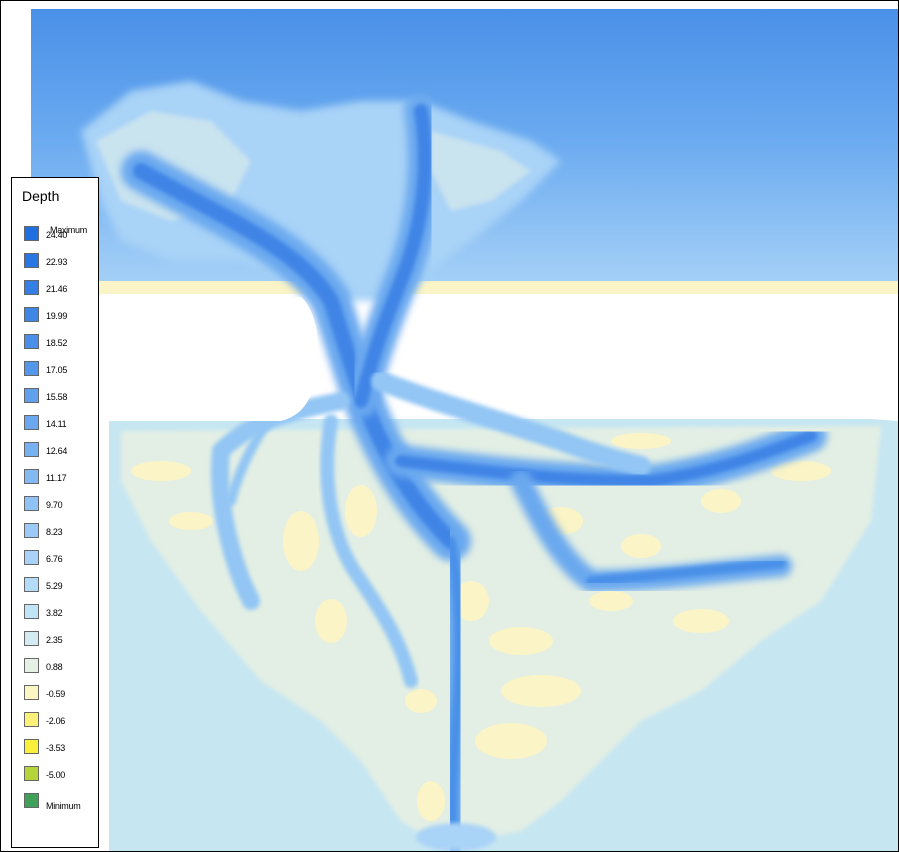  I want to click on legend-value: 2.35, so click(54, 640).